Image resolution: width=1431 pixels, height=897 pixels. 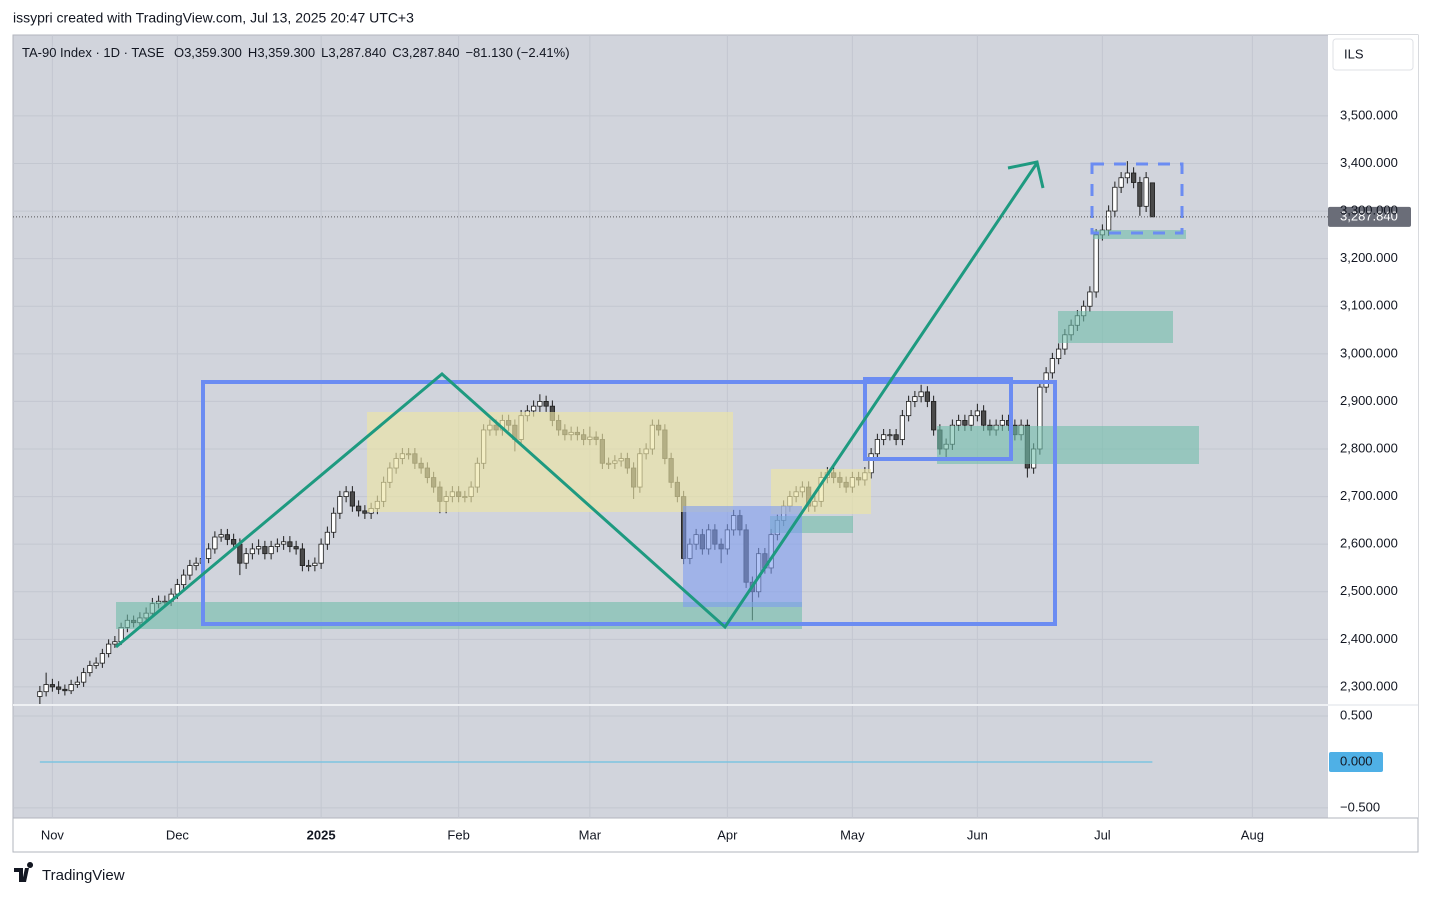 I want to click on range-zone, so click(x=550, y=462).